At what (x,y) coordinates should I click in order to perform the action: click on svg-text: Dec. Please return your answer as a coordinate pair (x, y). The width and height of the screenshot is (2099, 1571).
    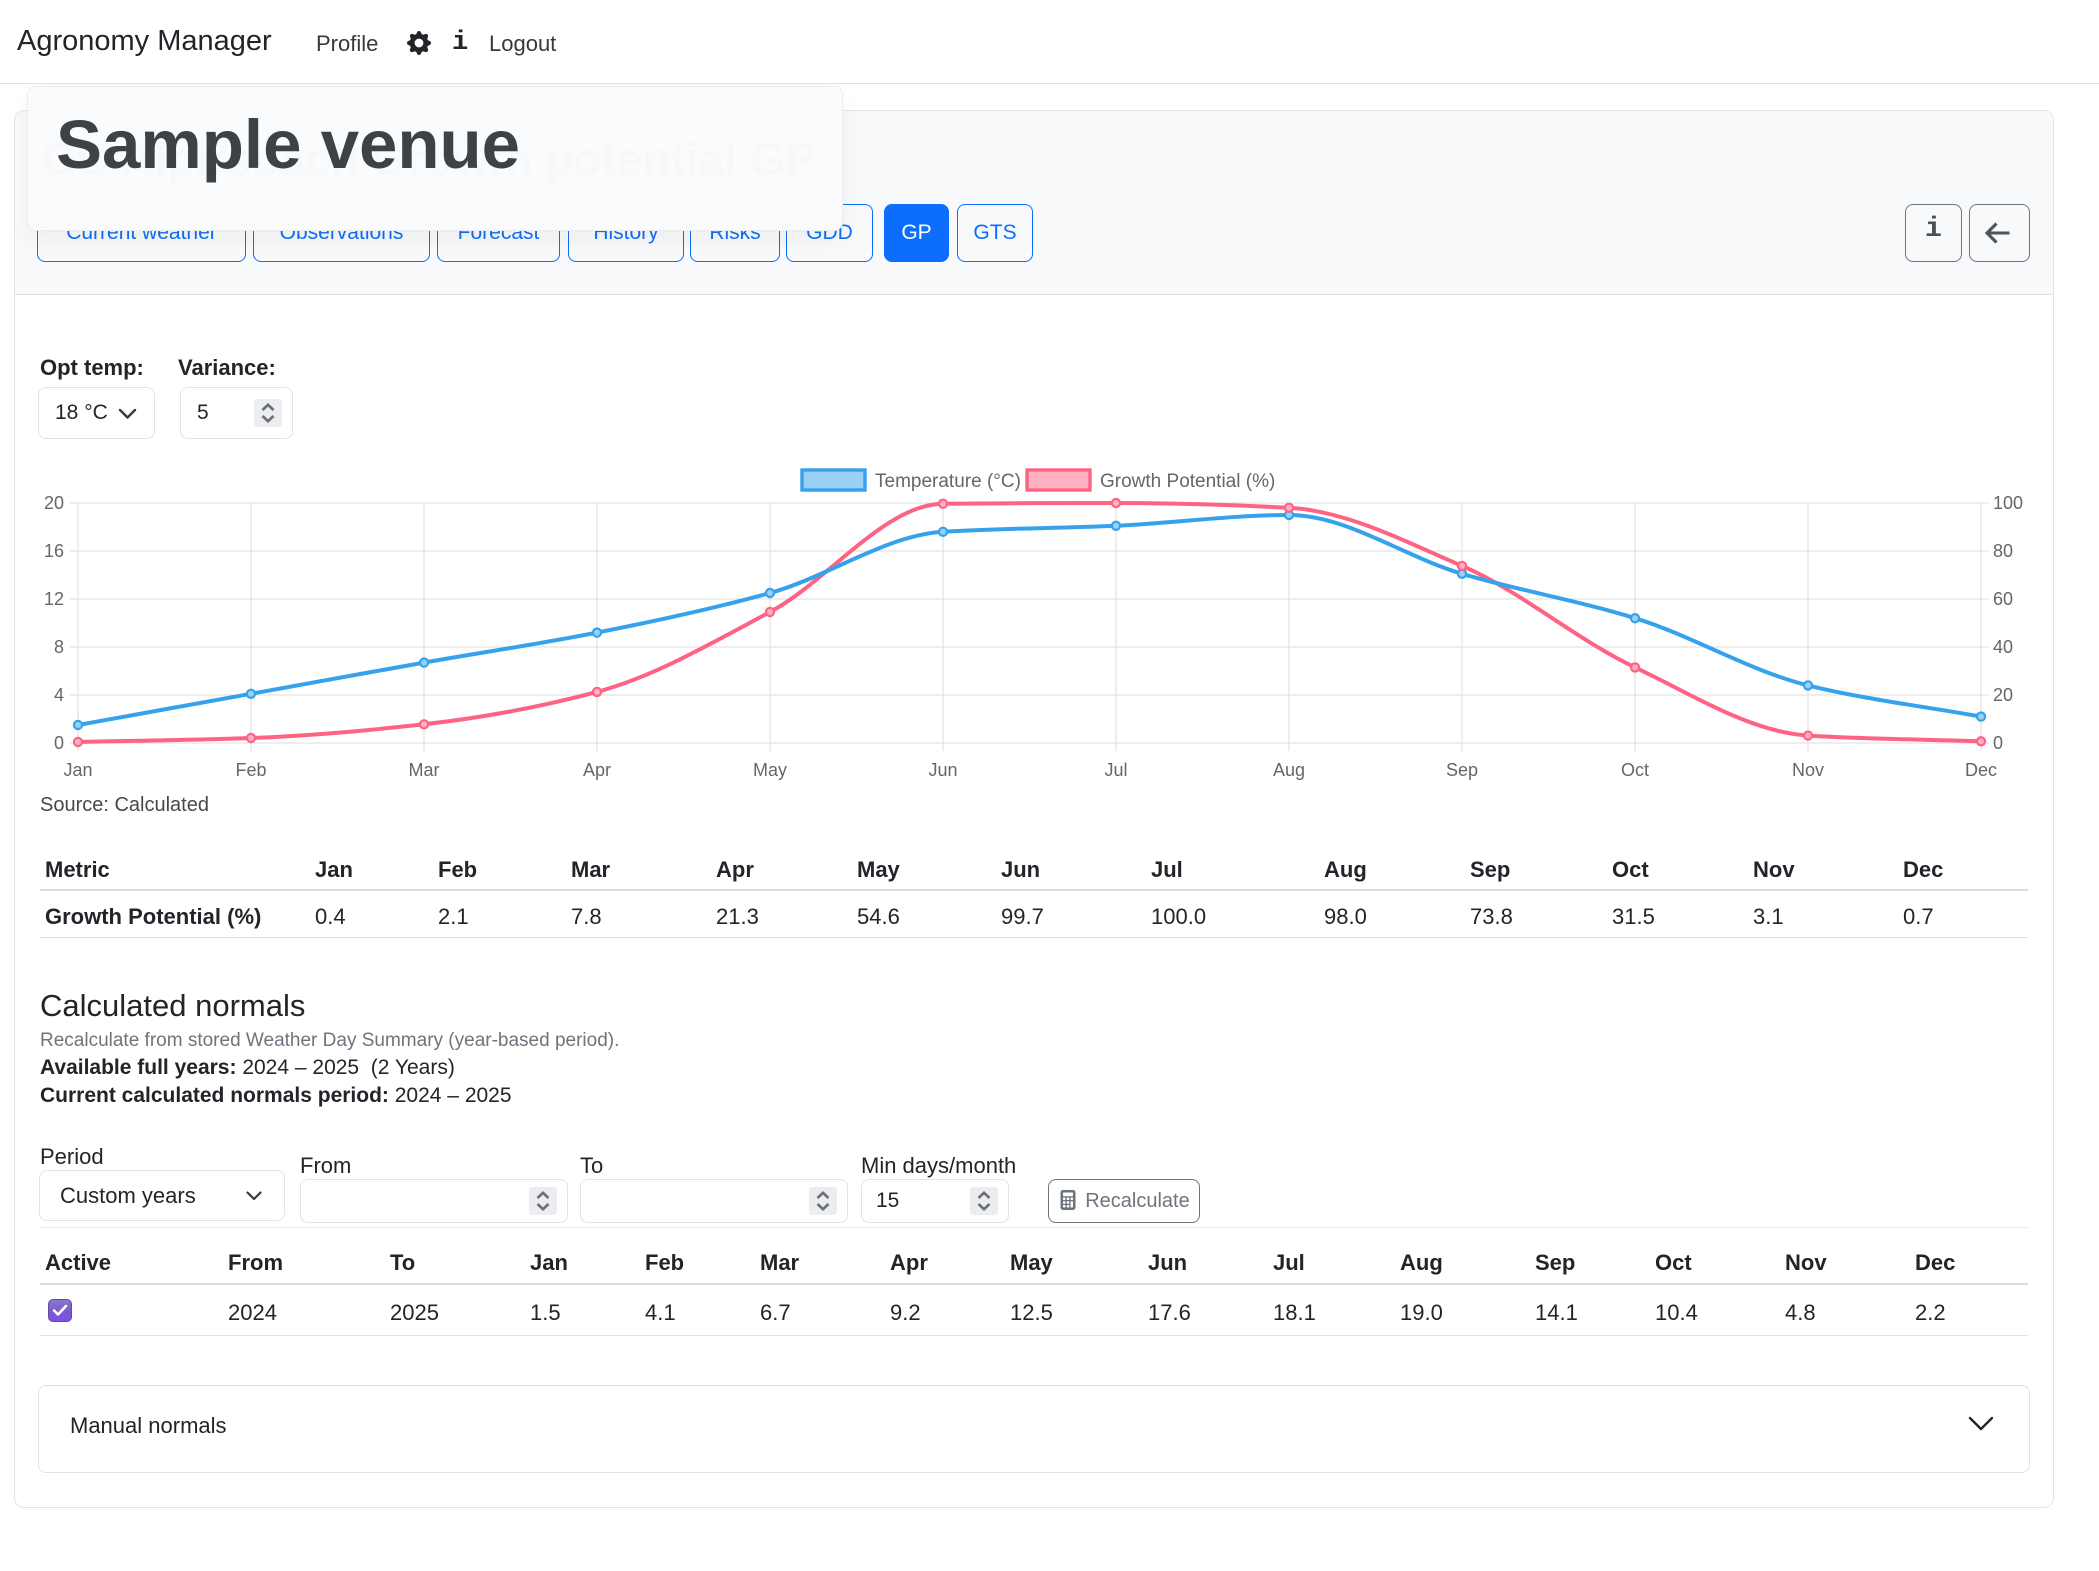
    Looking at the image, I should click on (1981, 770).